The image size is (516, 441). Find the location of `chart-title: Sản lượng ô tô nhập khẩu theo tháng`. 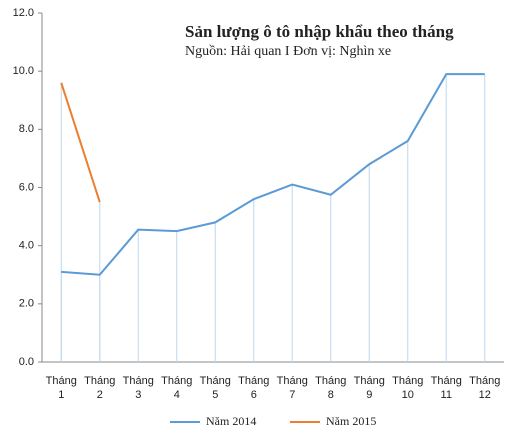

chart-title: Sản lượng ô tô nhập khẩu theo tháng is located at coordinates (319, 31).